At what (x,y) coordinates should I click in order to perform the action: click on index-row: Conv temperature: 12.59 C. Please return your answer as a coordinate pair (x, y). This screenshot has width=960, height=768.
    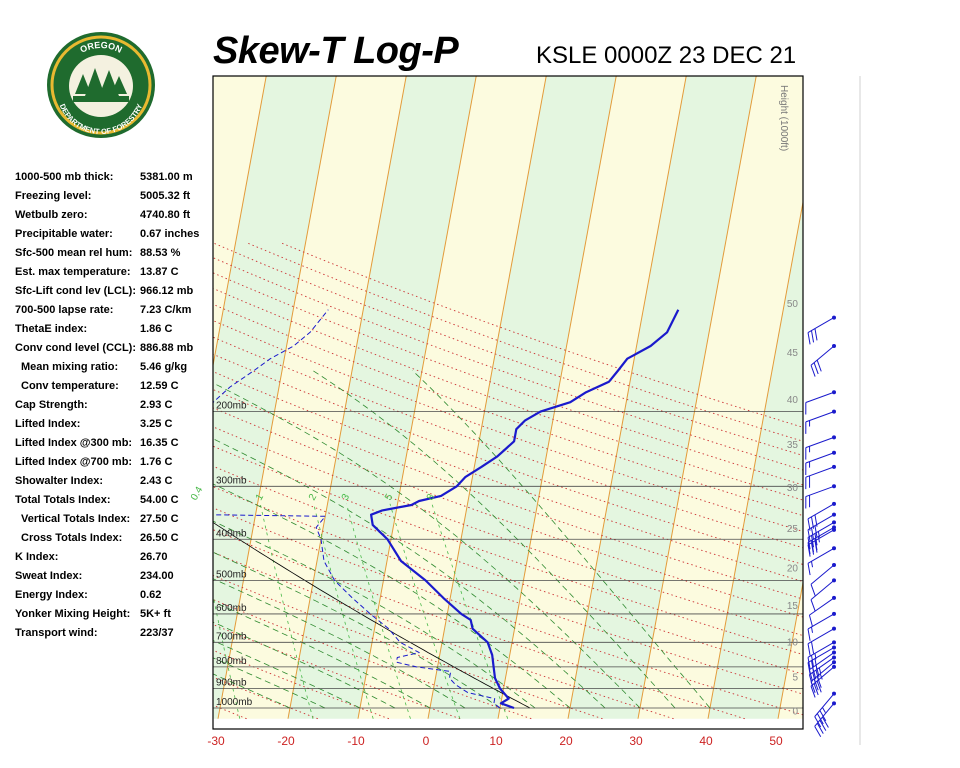
    Looking at the image, I should click on (112, 386).